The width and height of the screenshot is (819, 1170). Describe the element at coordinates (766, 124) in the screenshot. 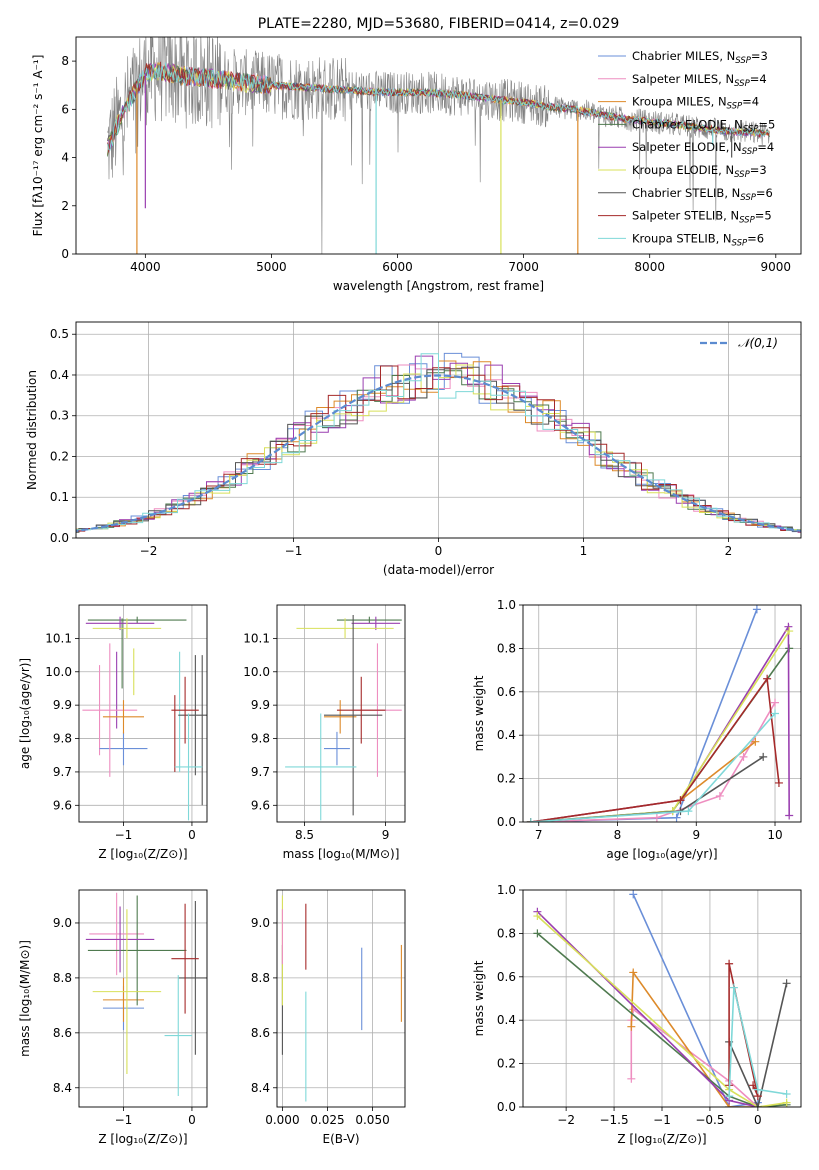

I see `legend-label-suffix: =5` at that location.